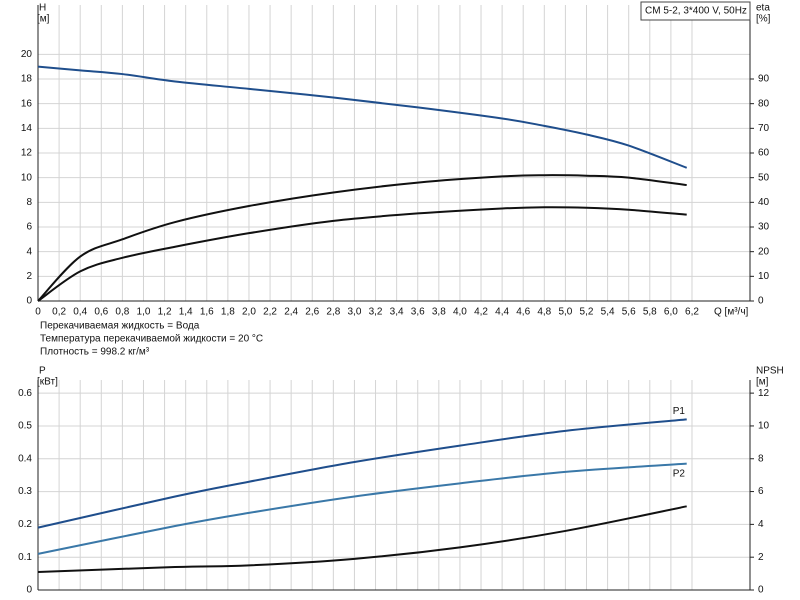  What do you see at coordinates (354, 312) in the screenshot?
I see `x-tick-label: 3,0` at bounding box center [354, 312].